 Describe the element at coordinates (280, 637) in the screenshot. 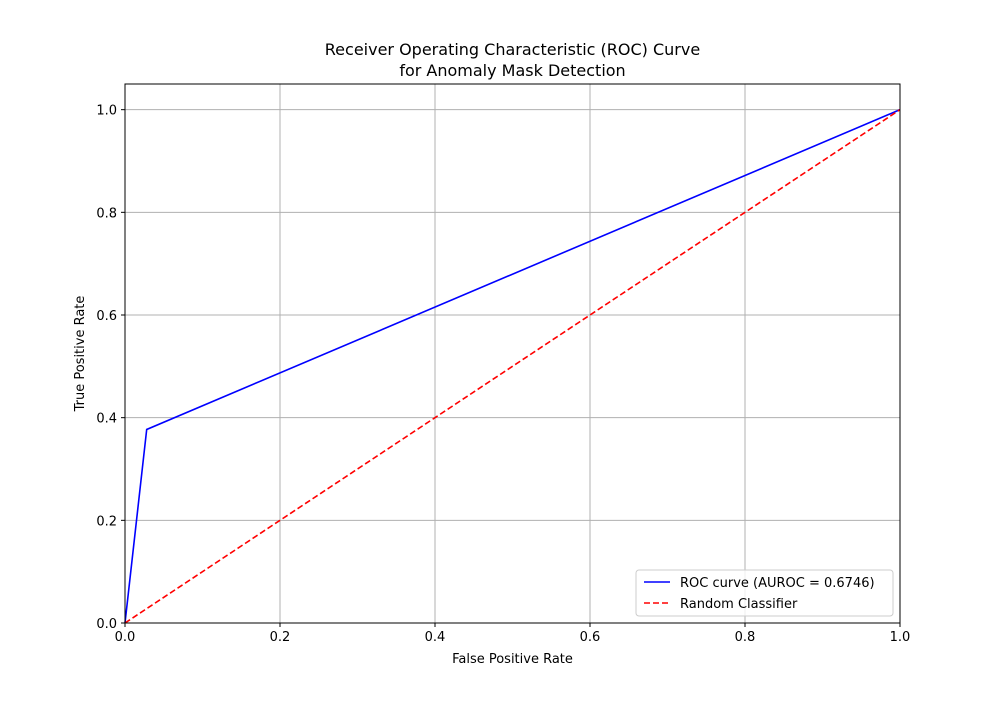

I see `x-tick-label: 0.2` at that location.